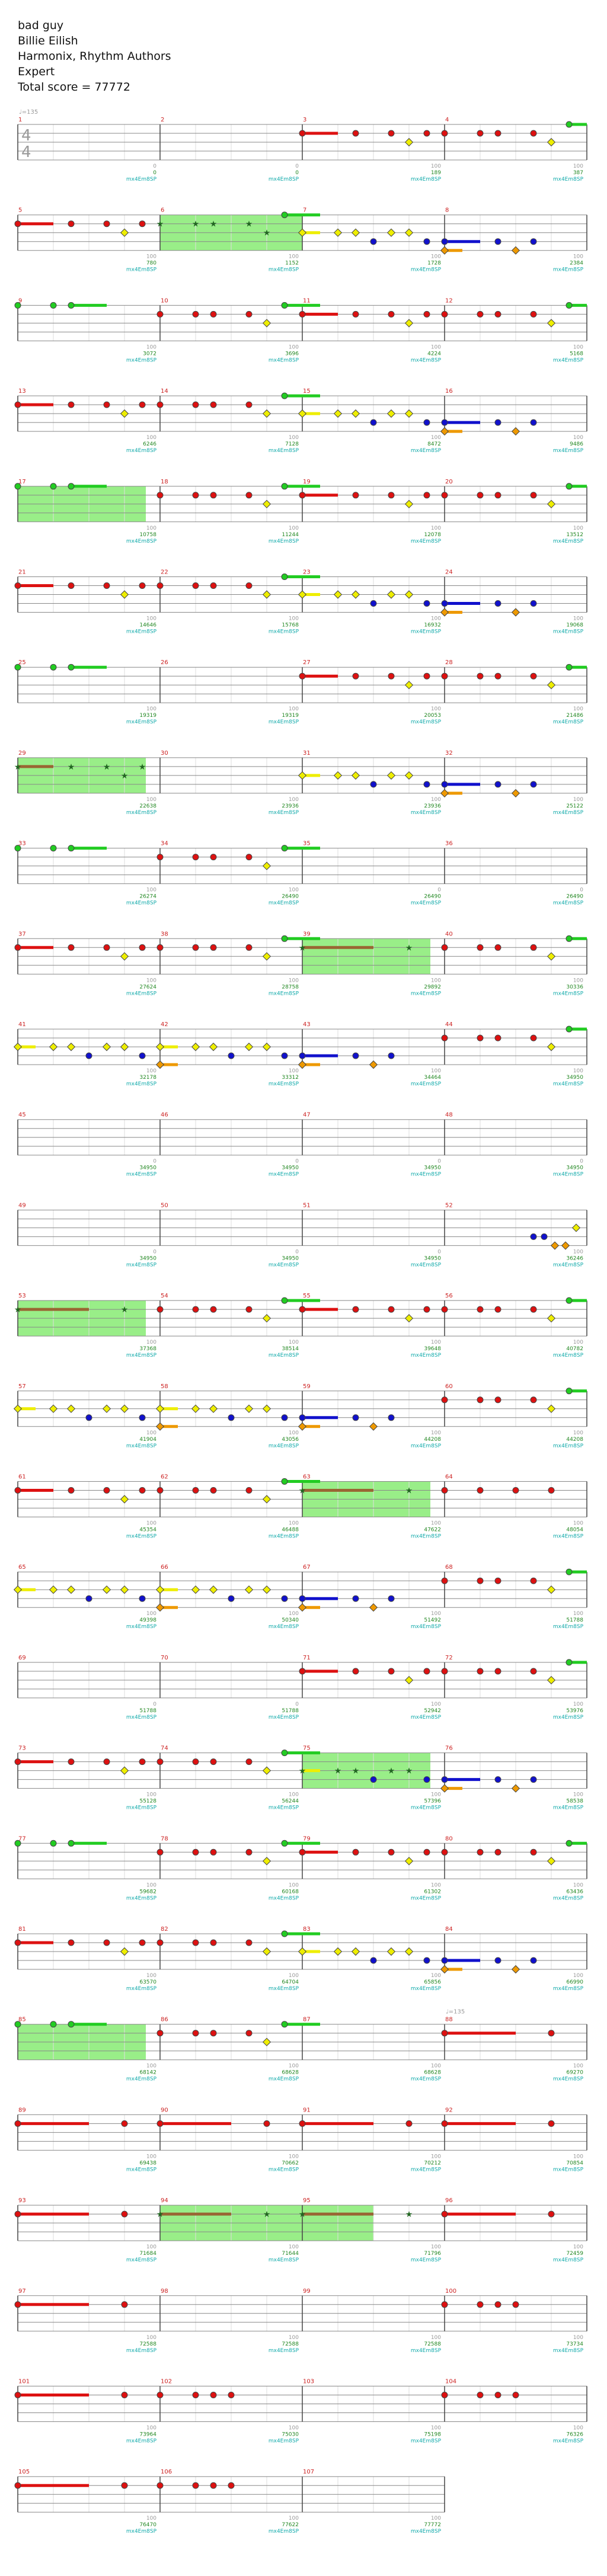  What do you see at coordinates (456, 2012) in the screenshot?
I see `tempo-mark: ♩=135` at bounding box center [456, 2012].